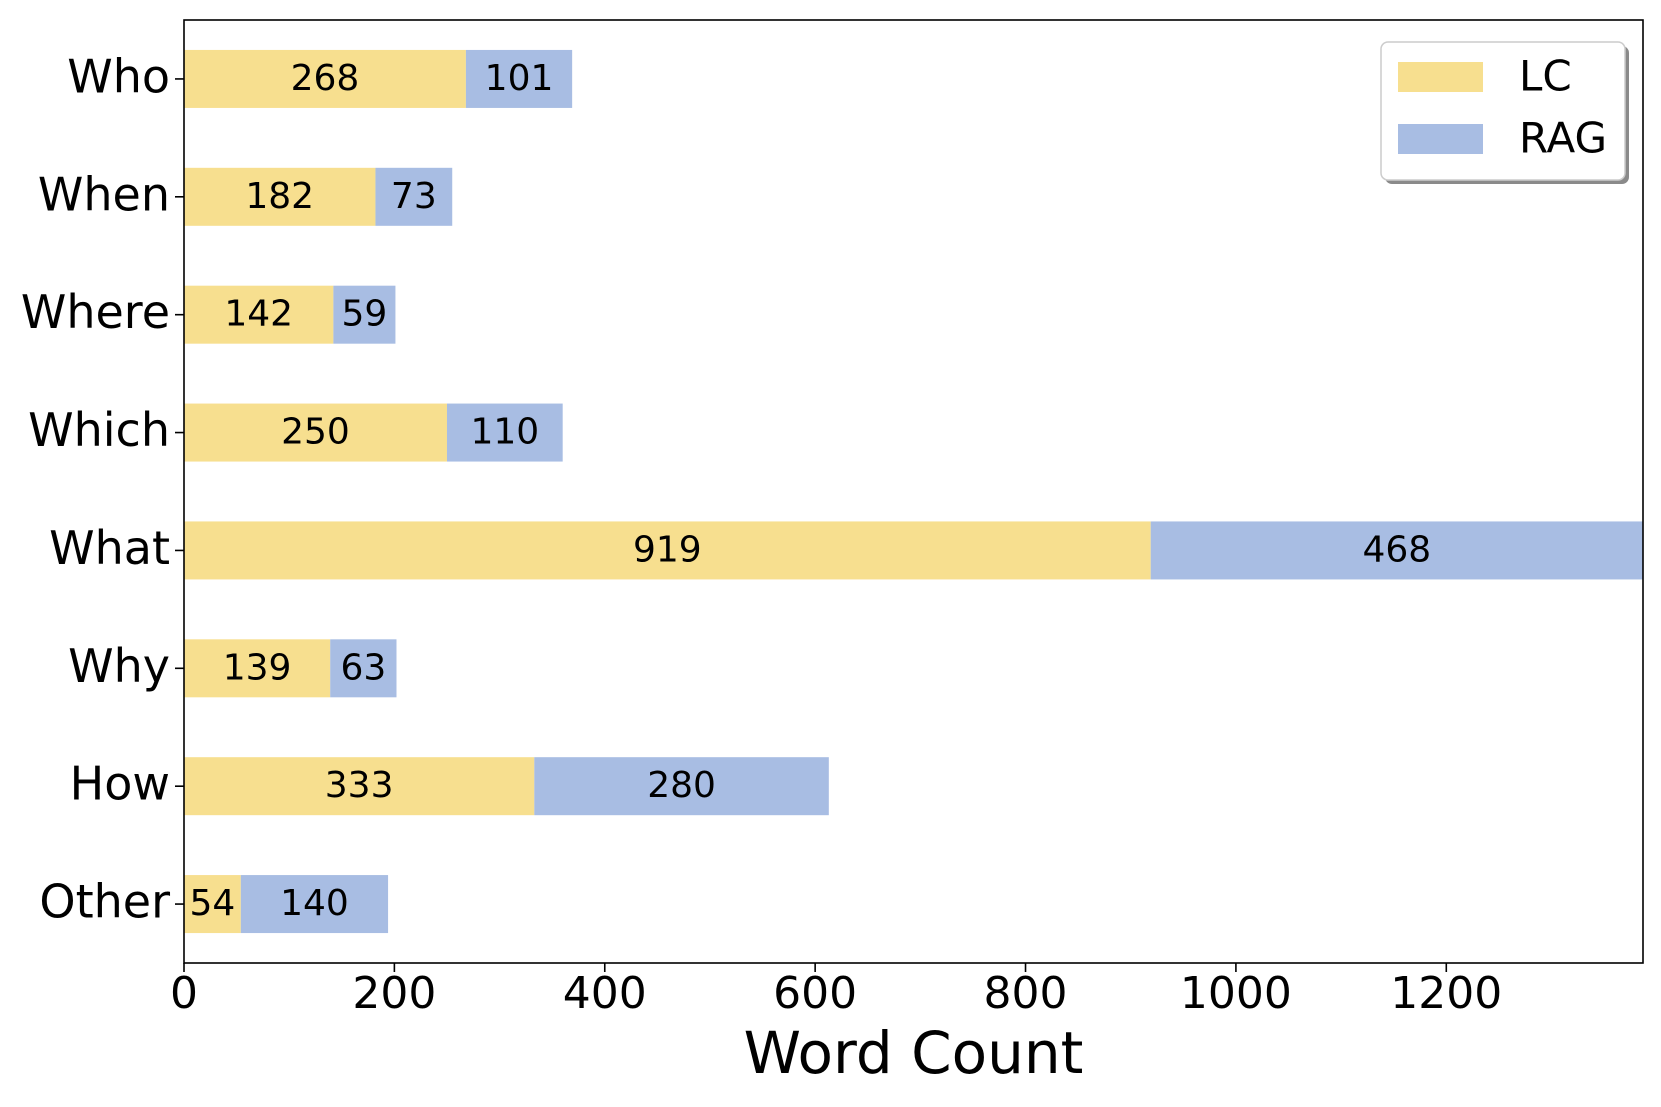  What do you see at coordinates (104, 902) in the screenshot?
I see `y-tick-label-other: Other` at bounding box center [104, 902].